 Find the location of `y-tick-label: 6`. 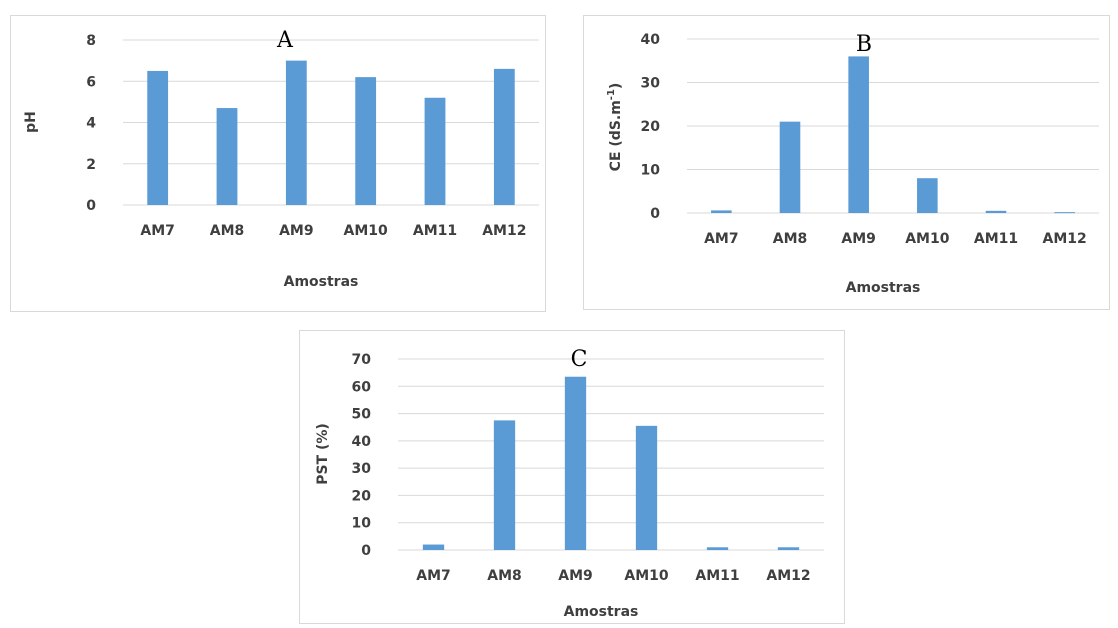

y-tick-label: 6 is located at coordinates (91, 82).